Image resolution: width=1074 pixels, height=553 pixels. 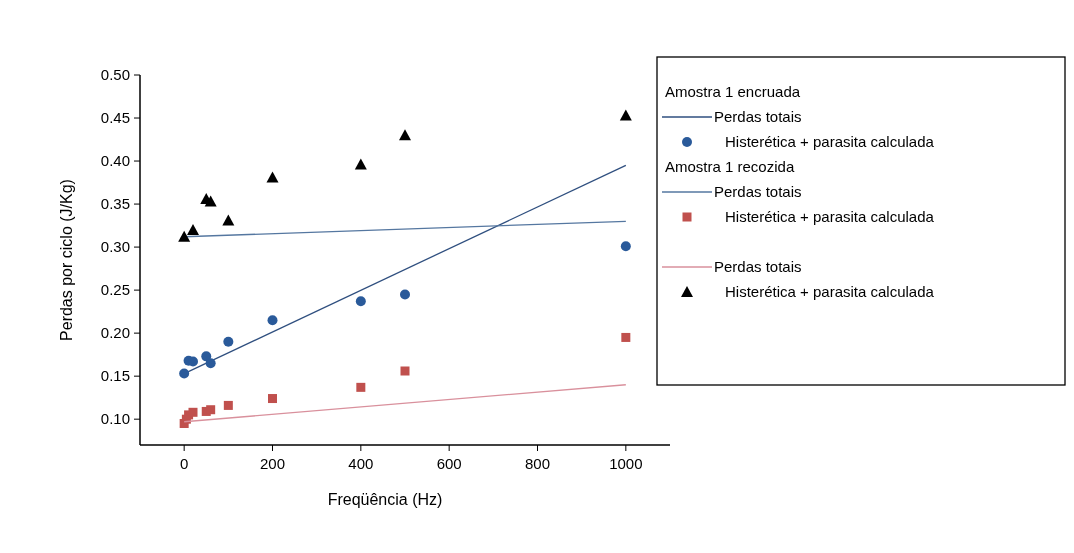 I want to click on annotation: Amostra 1 encruada, so click(x=733, y=91).